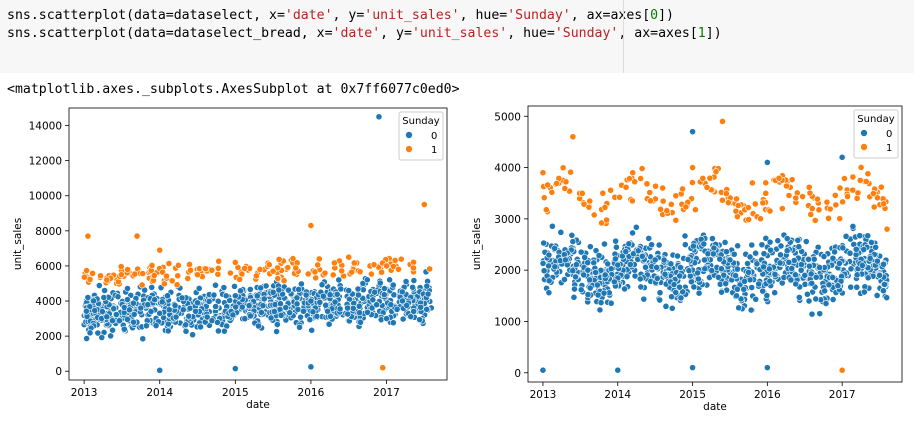 The image size is (914, 439). Describe the element at coordinates (459, 33) in the screenshot. I see `code-string: 'unit_sales'` at that location.